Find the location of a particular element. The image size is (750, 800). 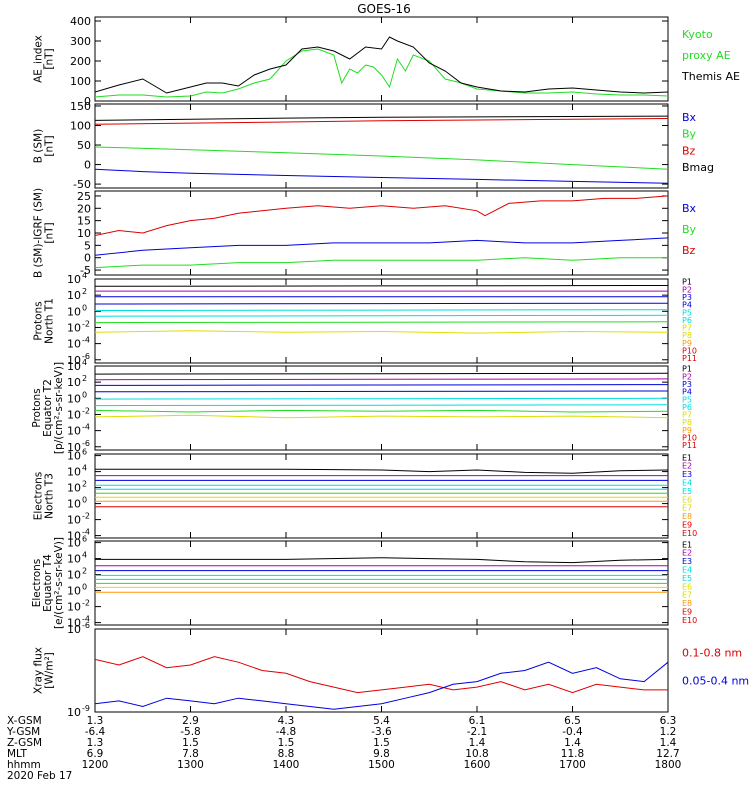

ephemeris-value: 12.7 is located at coordinates (667, 754).